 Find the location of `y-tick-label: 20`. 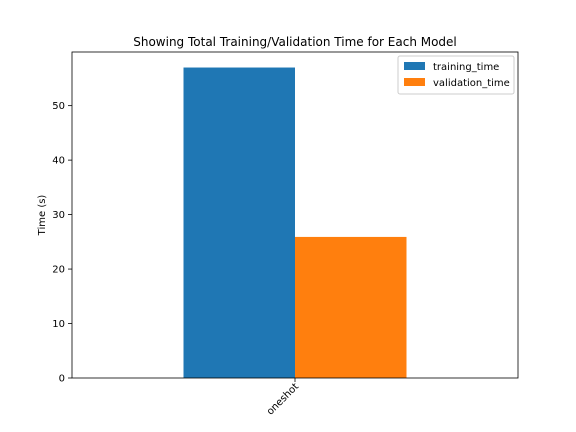

y-tick-label: 20 is located at coordinates (58, 270).